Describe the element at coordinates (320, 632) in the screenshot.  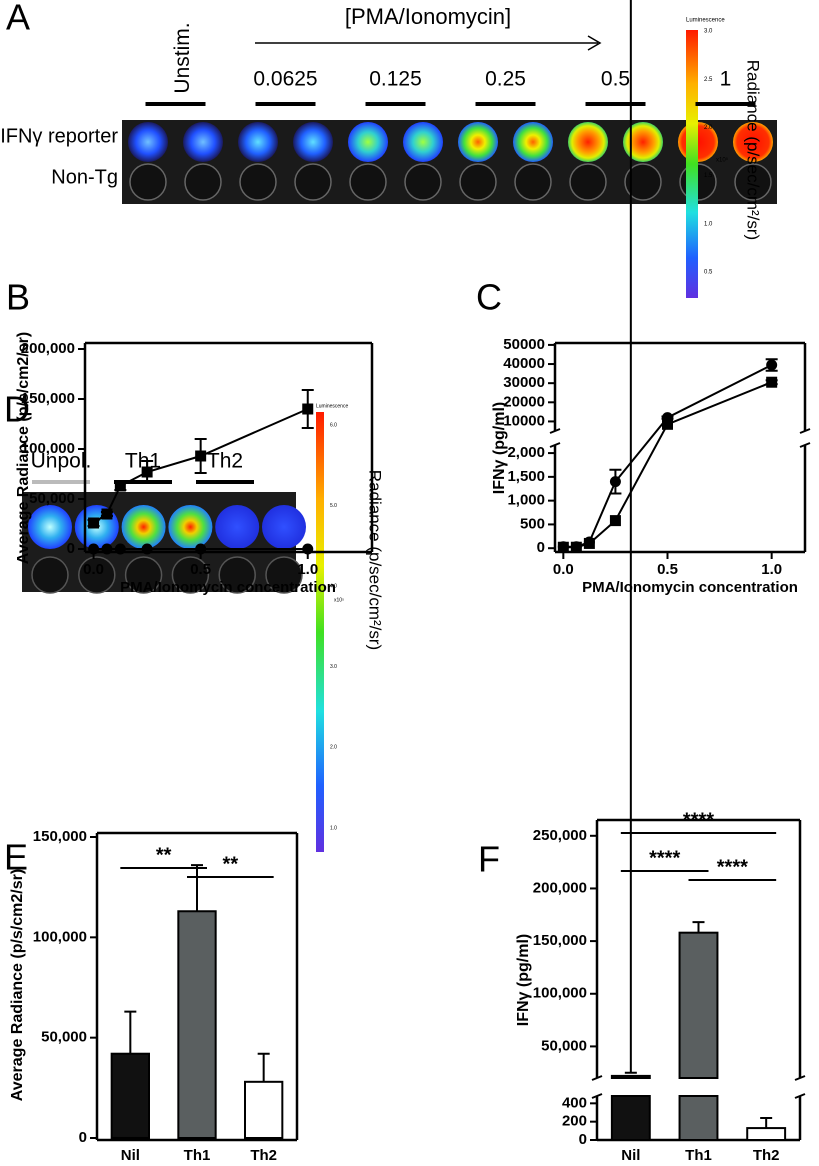
I see `colorbar` at that location.